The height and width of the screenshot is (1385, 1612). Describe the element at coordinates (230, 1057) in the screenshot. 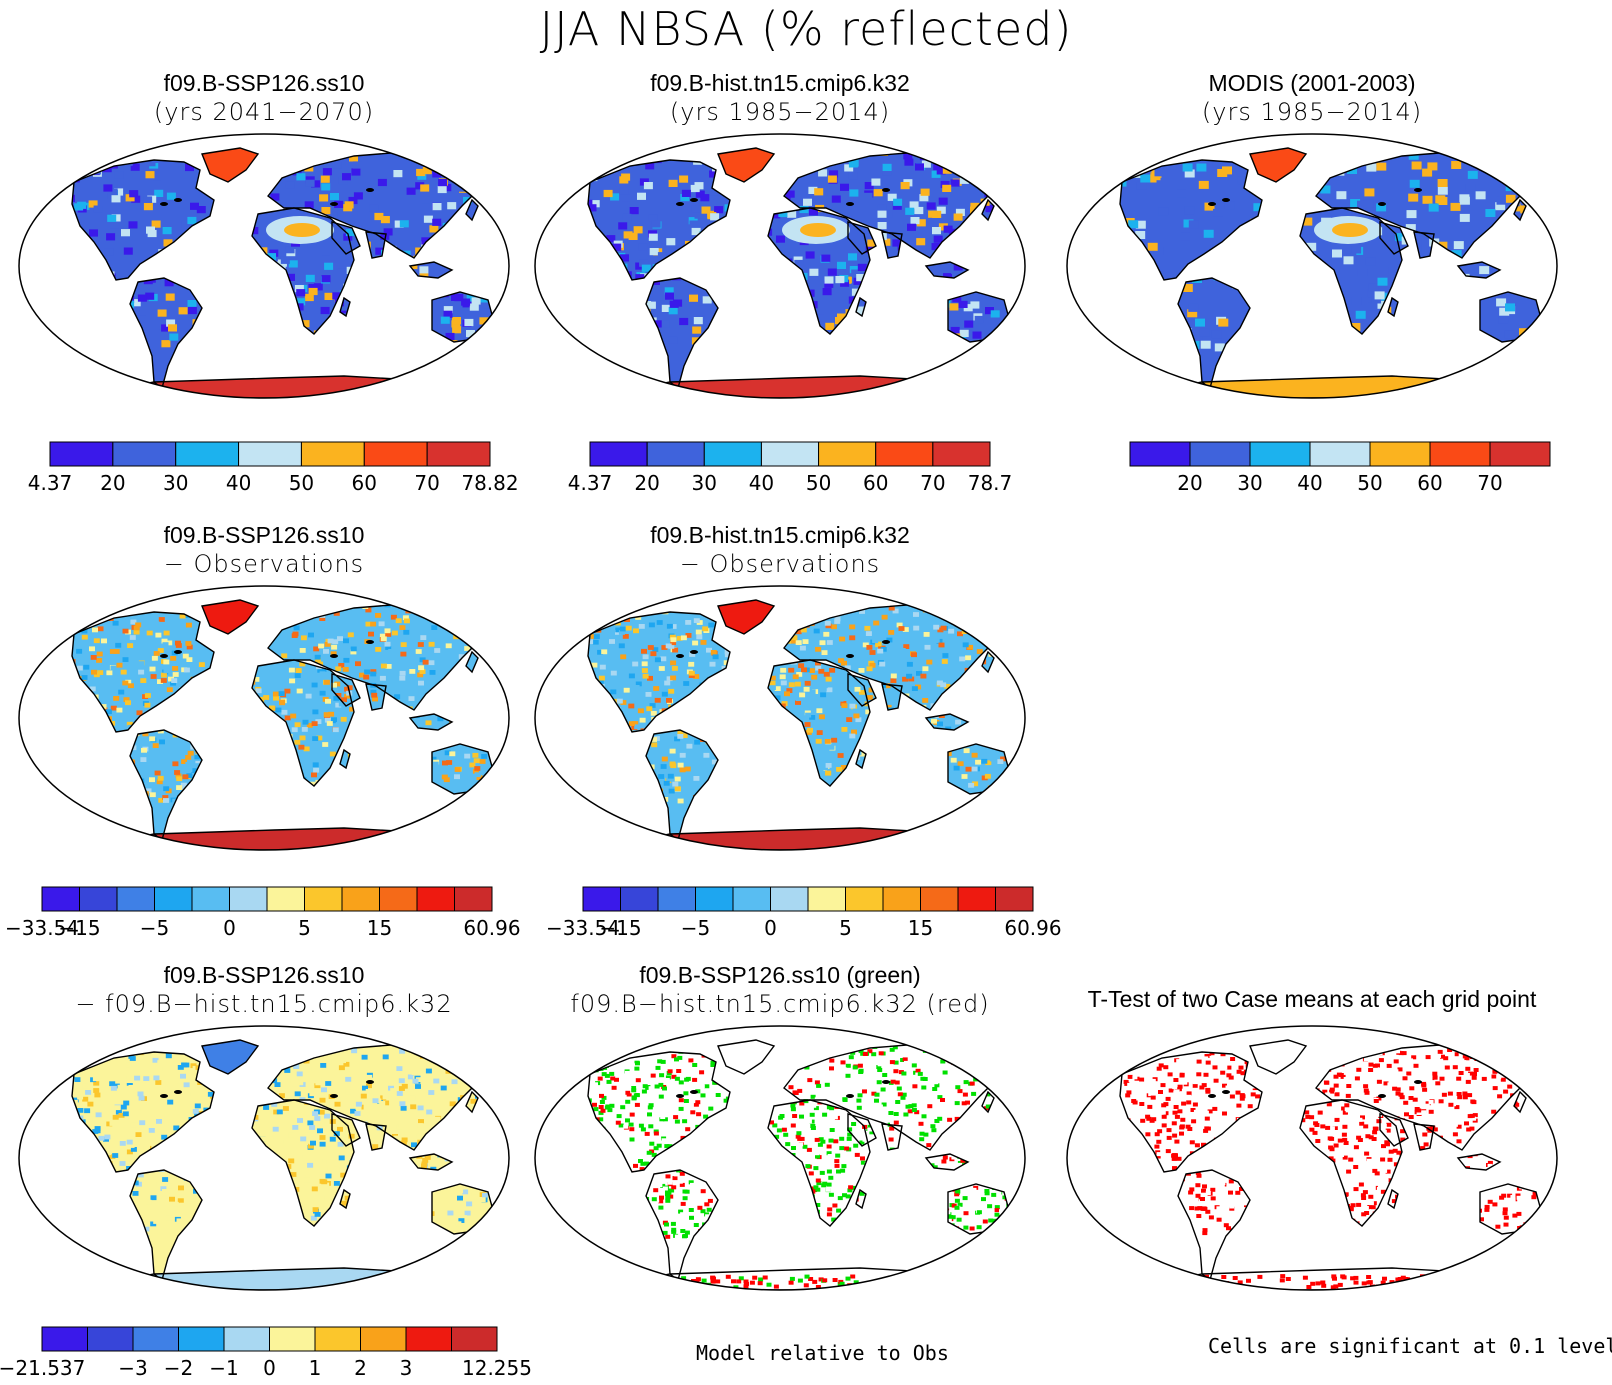

I see `land-greenland` at that location.